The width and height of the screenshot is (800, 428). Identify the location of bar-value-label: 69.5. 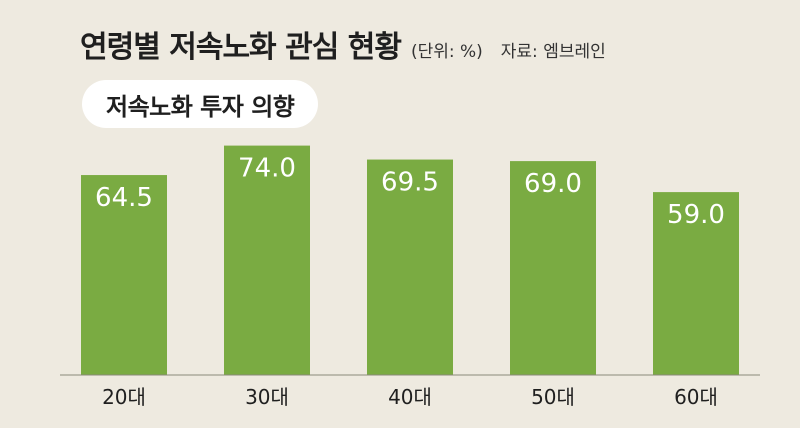
(410, 183).